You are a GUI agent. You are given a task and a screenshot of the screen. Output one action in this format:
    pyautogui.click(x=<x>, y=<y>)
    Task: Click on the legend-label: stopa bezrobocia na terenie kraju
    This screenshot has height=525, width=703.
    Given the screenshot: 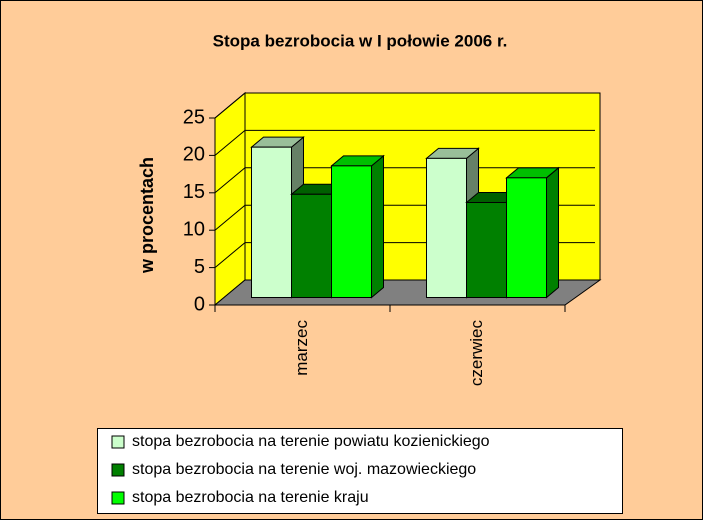 What is the action you would take?
    pyautogui.click(x=250, y=497)
    